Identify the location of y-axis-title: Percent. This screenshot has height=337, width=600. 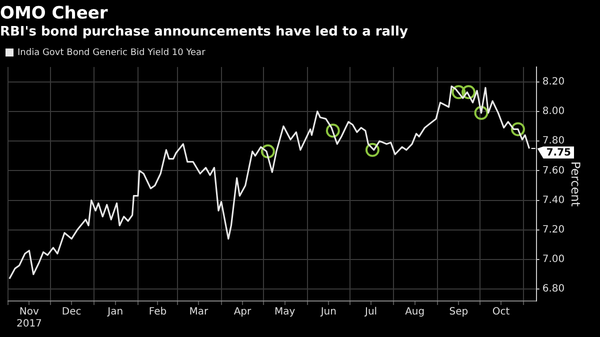
(575, 184).